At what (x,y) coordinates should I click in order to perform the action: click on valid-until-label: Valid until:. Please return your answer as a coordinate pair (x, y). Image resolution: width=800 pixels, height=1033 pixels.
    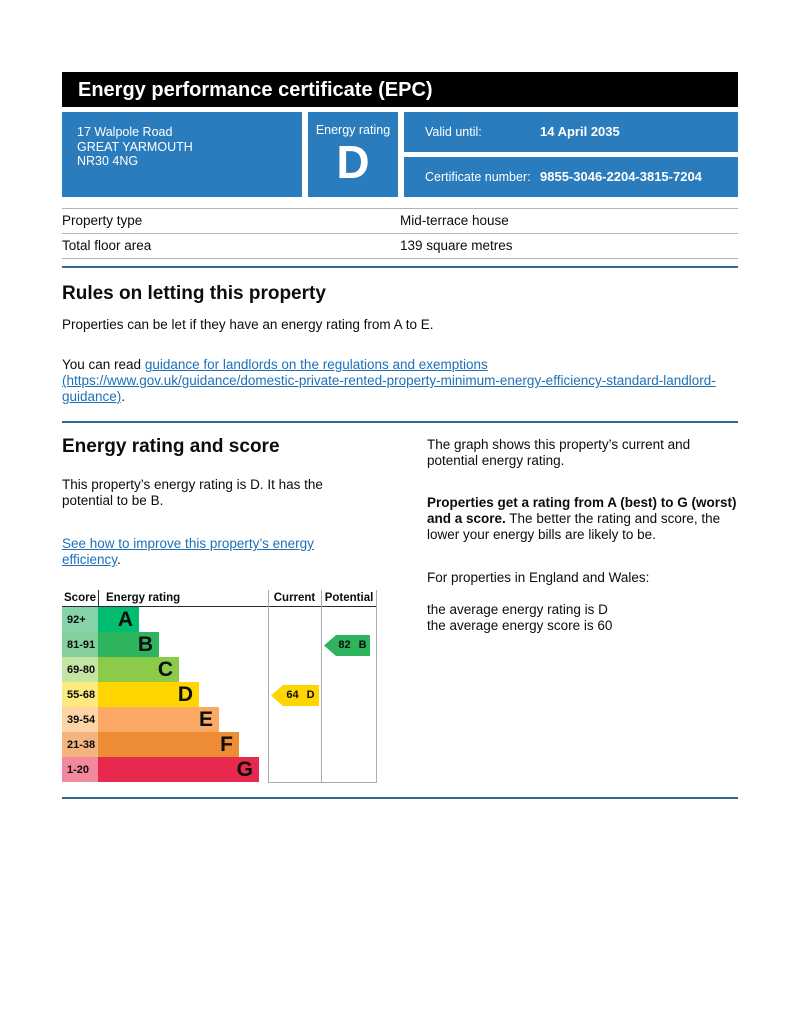
    Looking at the image, I should click on (453, 132).